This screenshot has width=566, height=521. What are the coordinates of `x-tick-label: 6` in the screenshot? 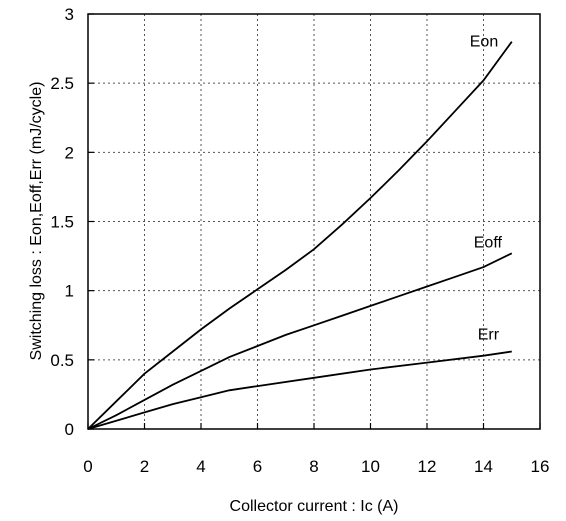 It's located at (257, 466).